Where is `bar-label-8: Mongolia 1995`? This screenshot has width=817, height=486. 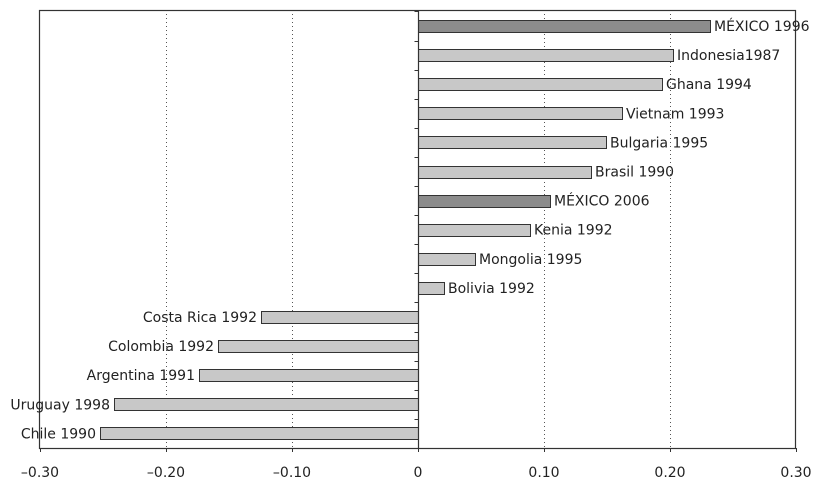
bar-label-8: Mongolia 1995 is located at coordinates (530, 260).